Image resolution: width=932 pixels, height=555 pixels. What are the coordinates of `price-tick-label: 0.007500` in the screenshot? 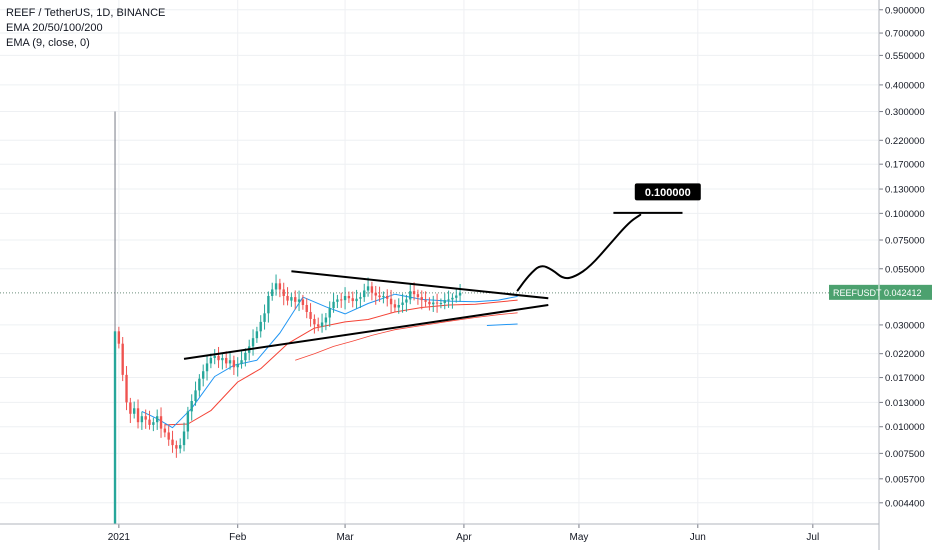 It's located at (905, 454).